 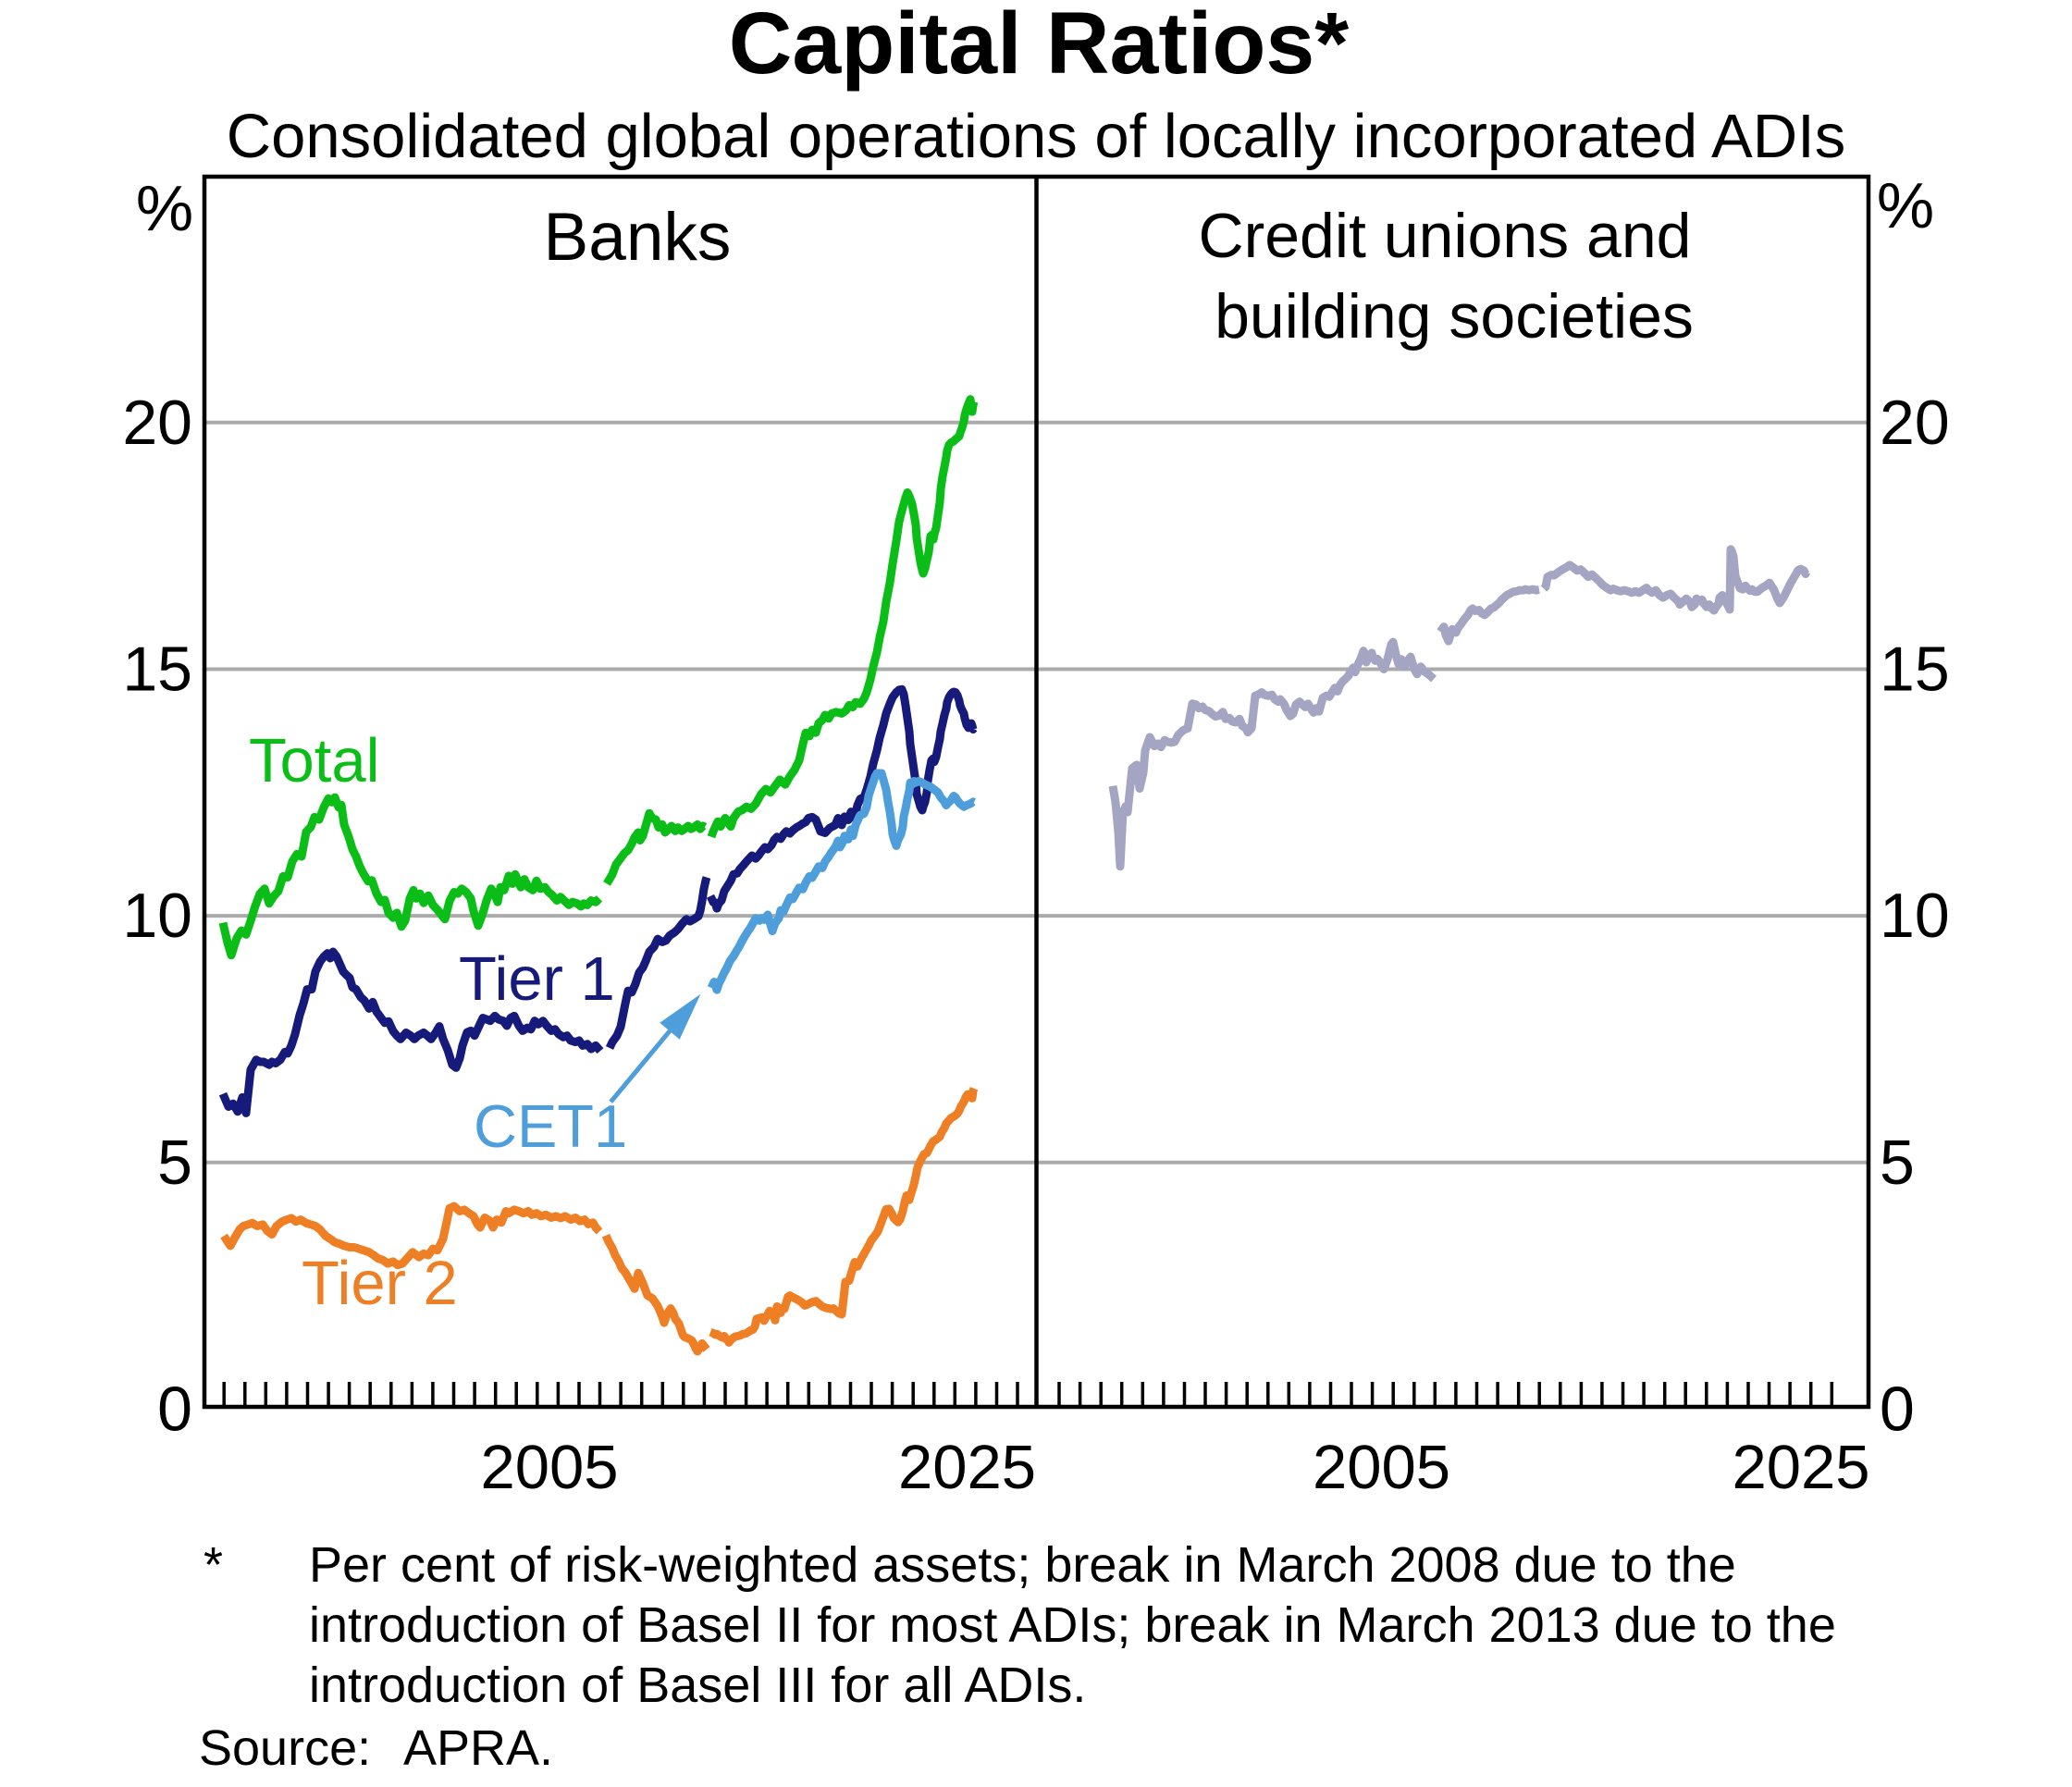 What do you see at coordinates (285, 1748) in the screenshot?
I see `svg-text: Source:` at bounding box center [285, 1748].